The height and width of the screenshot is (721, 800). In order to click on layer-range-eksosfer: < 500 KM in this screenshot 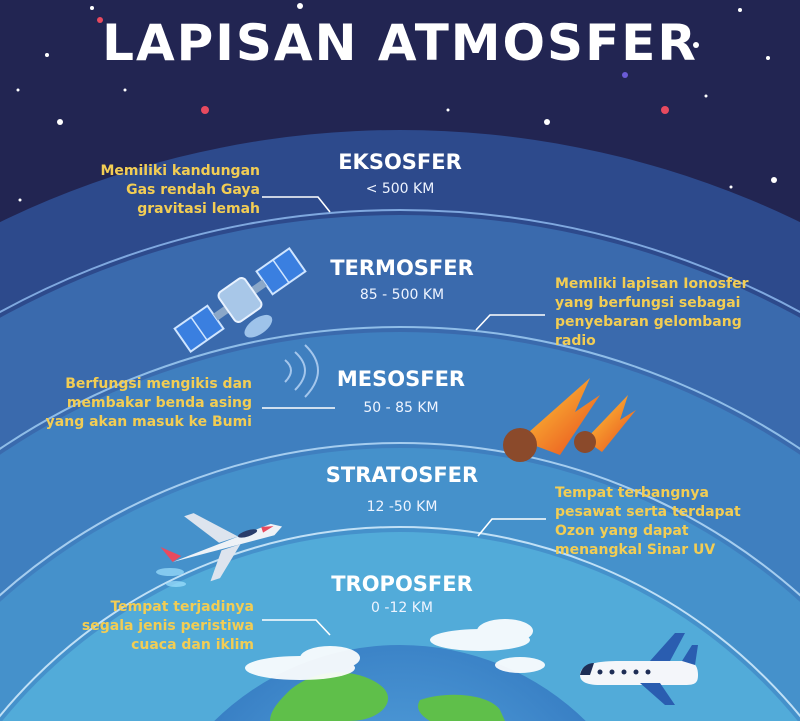, I will do `click(400, 189)`.